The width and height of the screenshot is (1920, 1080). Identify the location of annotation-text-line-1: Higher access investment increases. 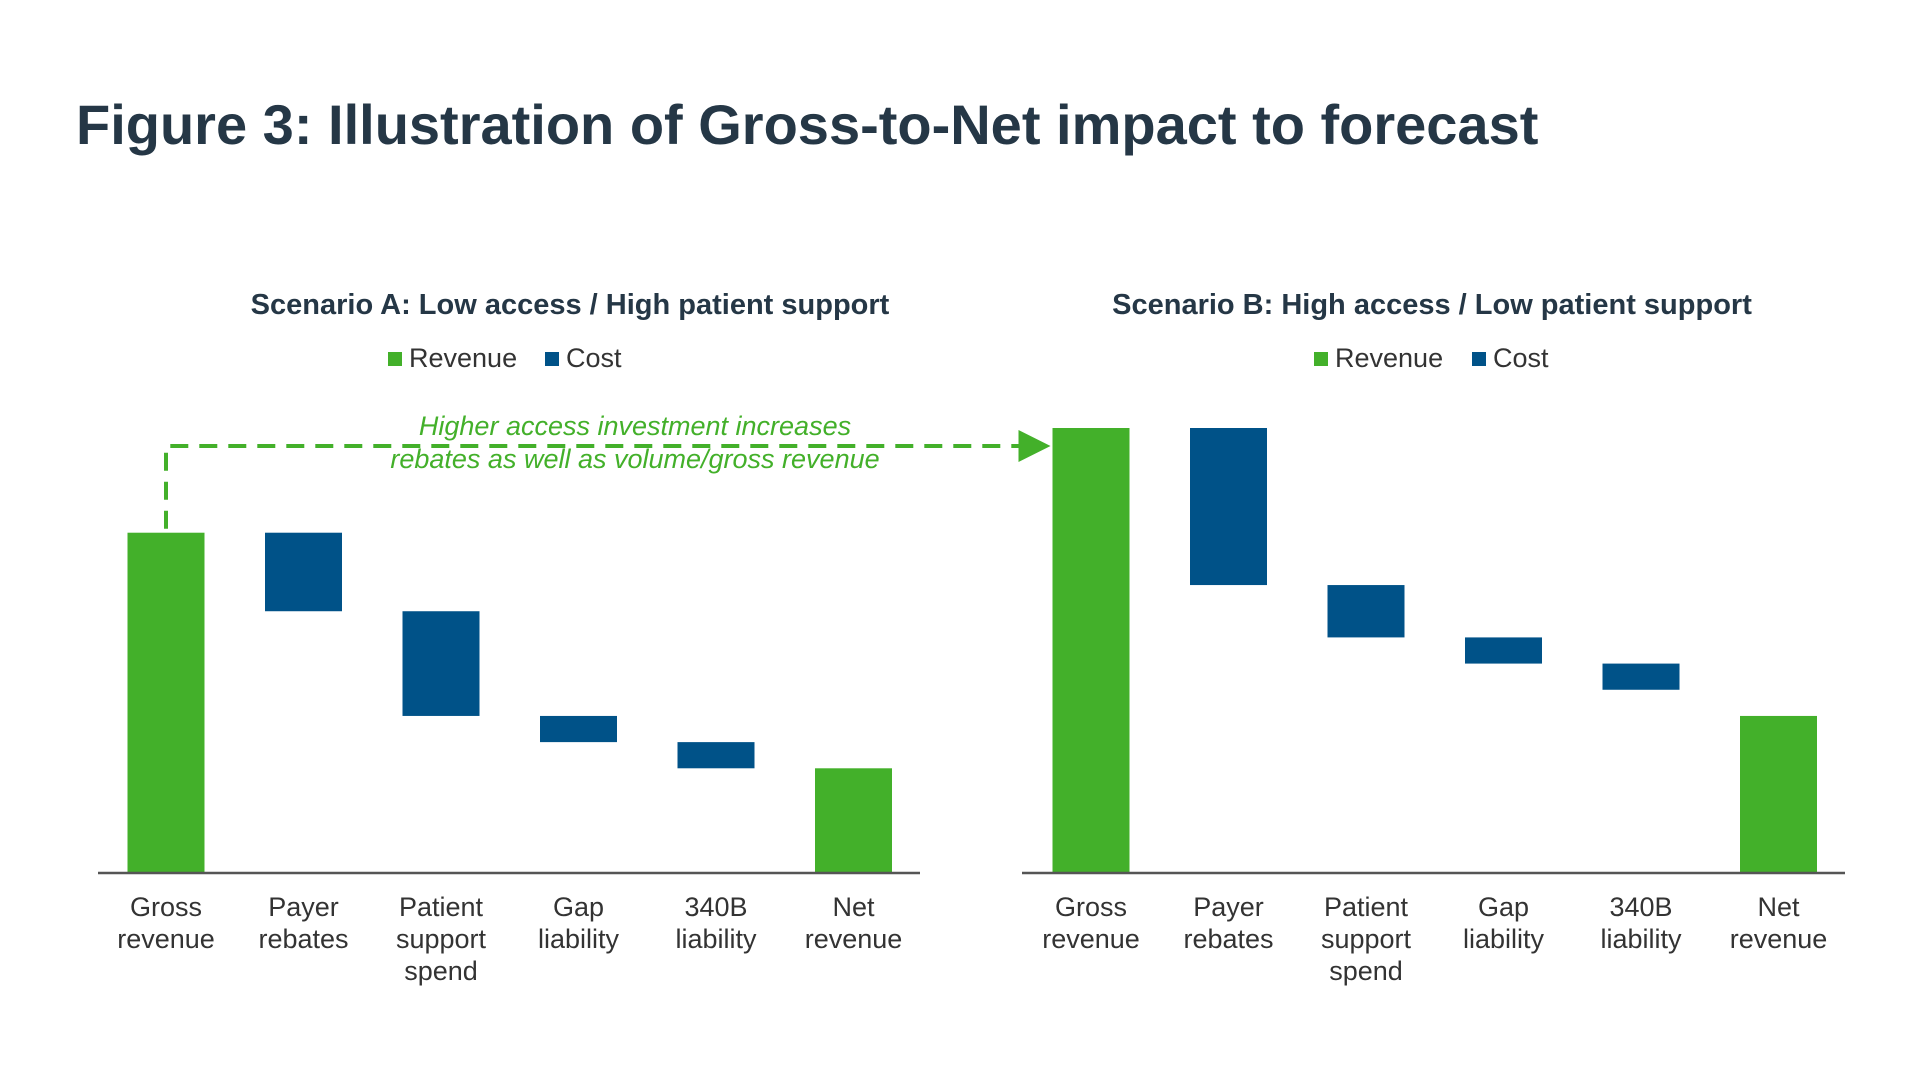
(635, 426).